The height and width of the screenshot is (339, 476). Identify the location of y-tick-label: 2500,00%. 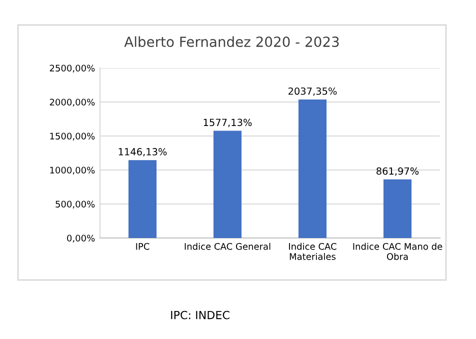
(72, 68).